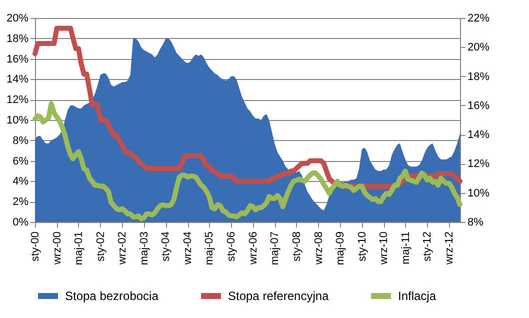 This screenshot has width=529, height=318. What do you see at coordinates (144, 249) in the screenshot?
I see `x-tick-label: maj-03` at bounding box center [144, 249].